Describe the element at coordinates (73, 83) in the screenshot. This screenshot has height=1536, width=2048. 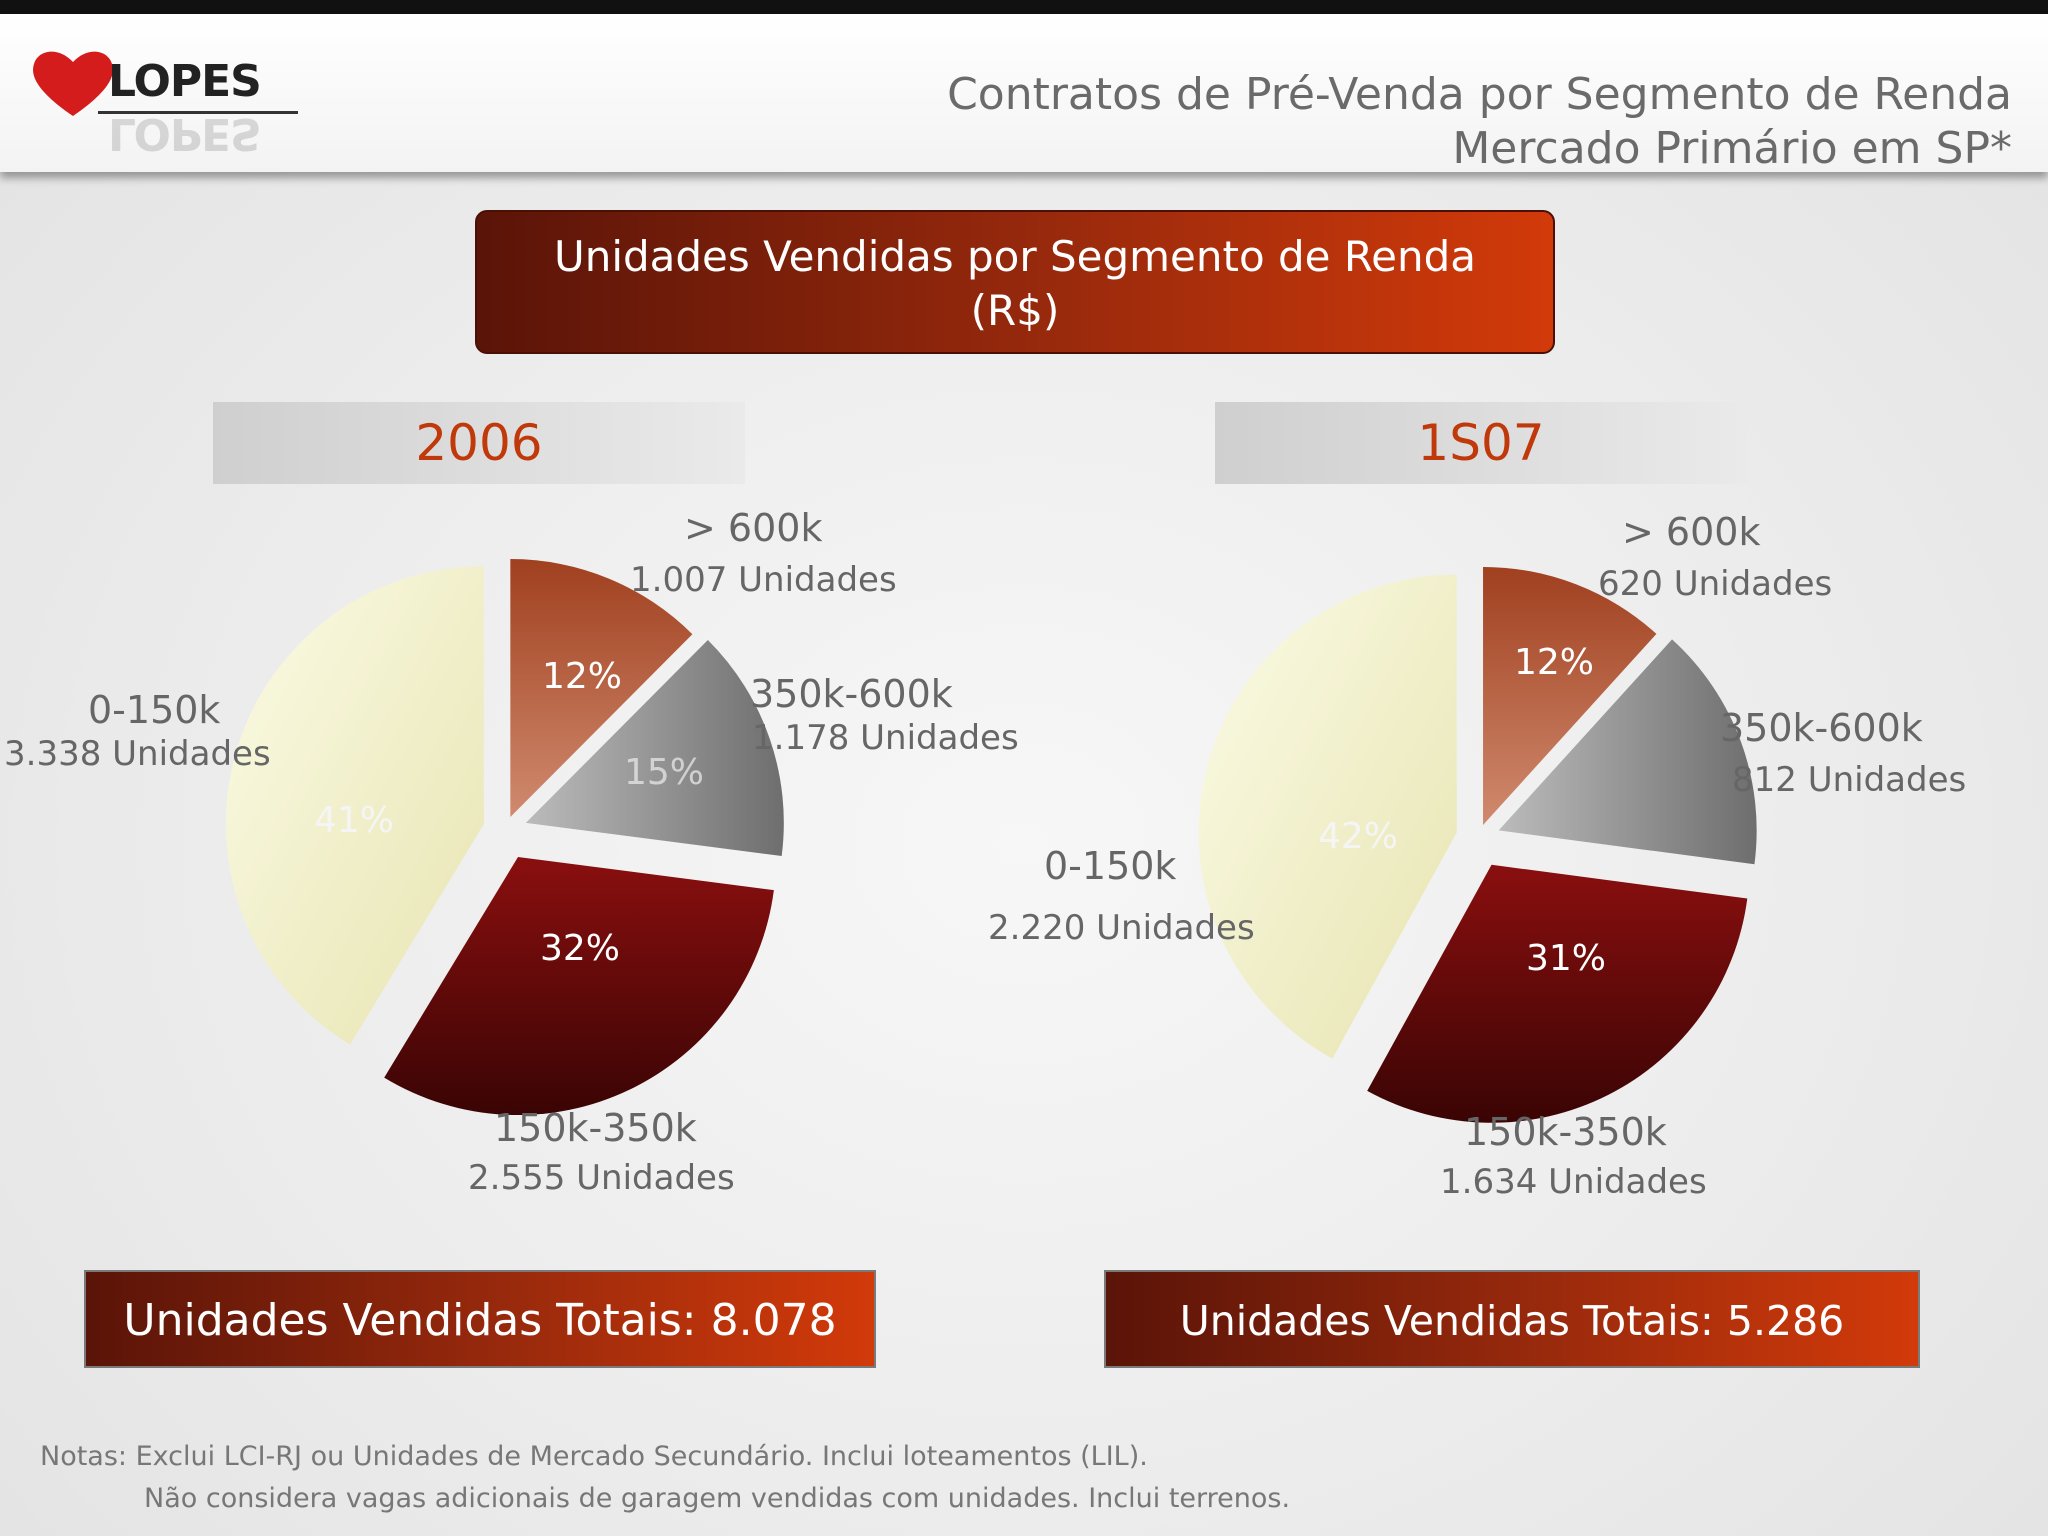
I see `heart-icon` at that location.